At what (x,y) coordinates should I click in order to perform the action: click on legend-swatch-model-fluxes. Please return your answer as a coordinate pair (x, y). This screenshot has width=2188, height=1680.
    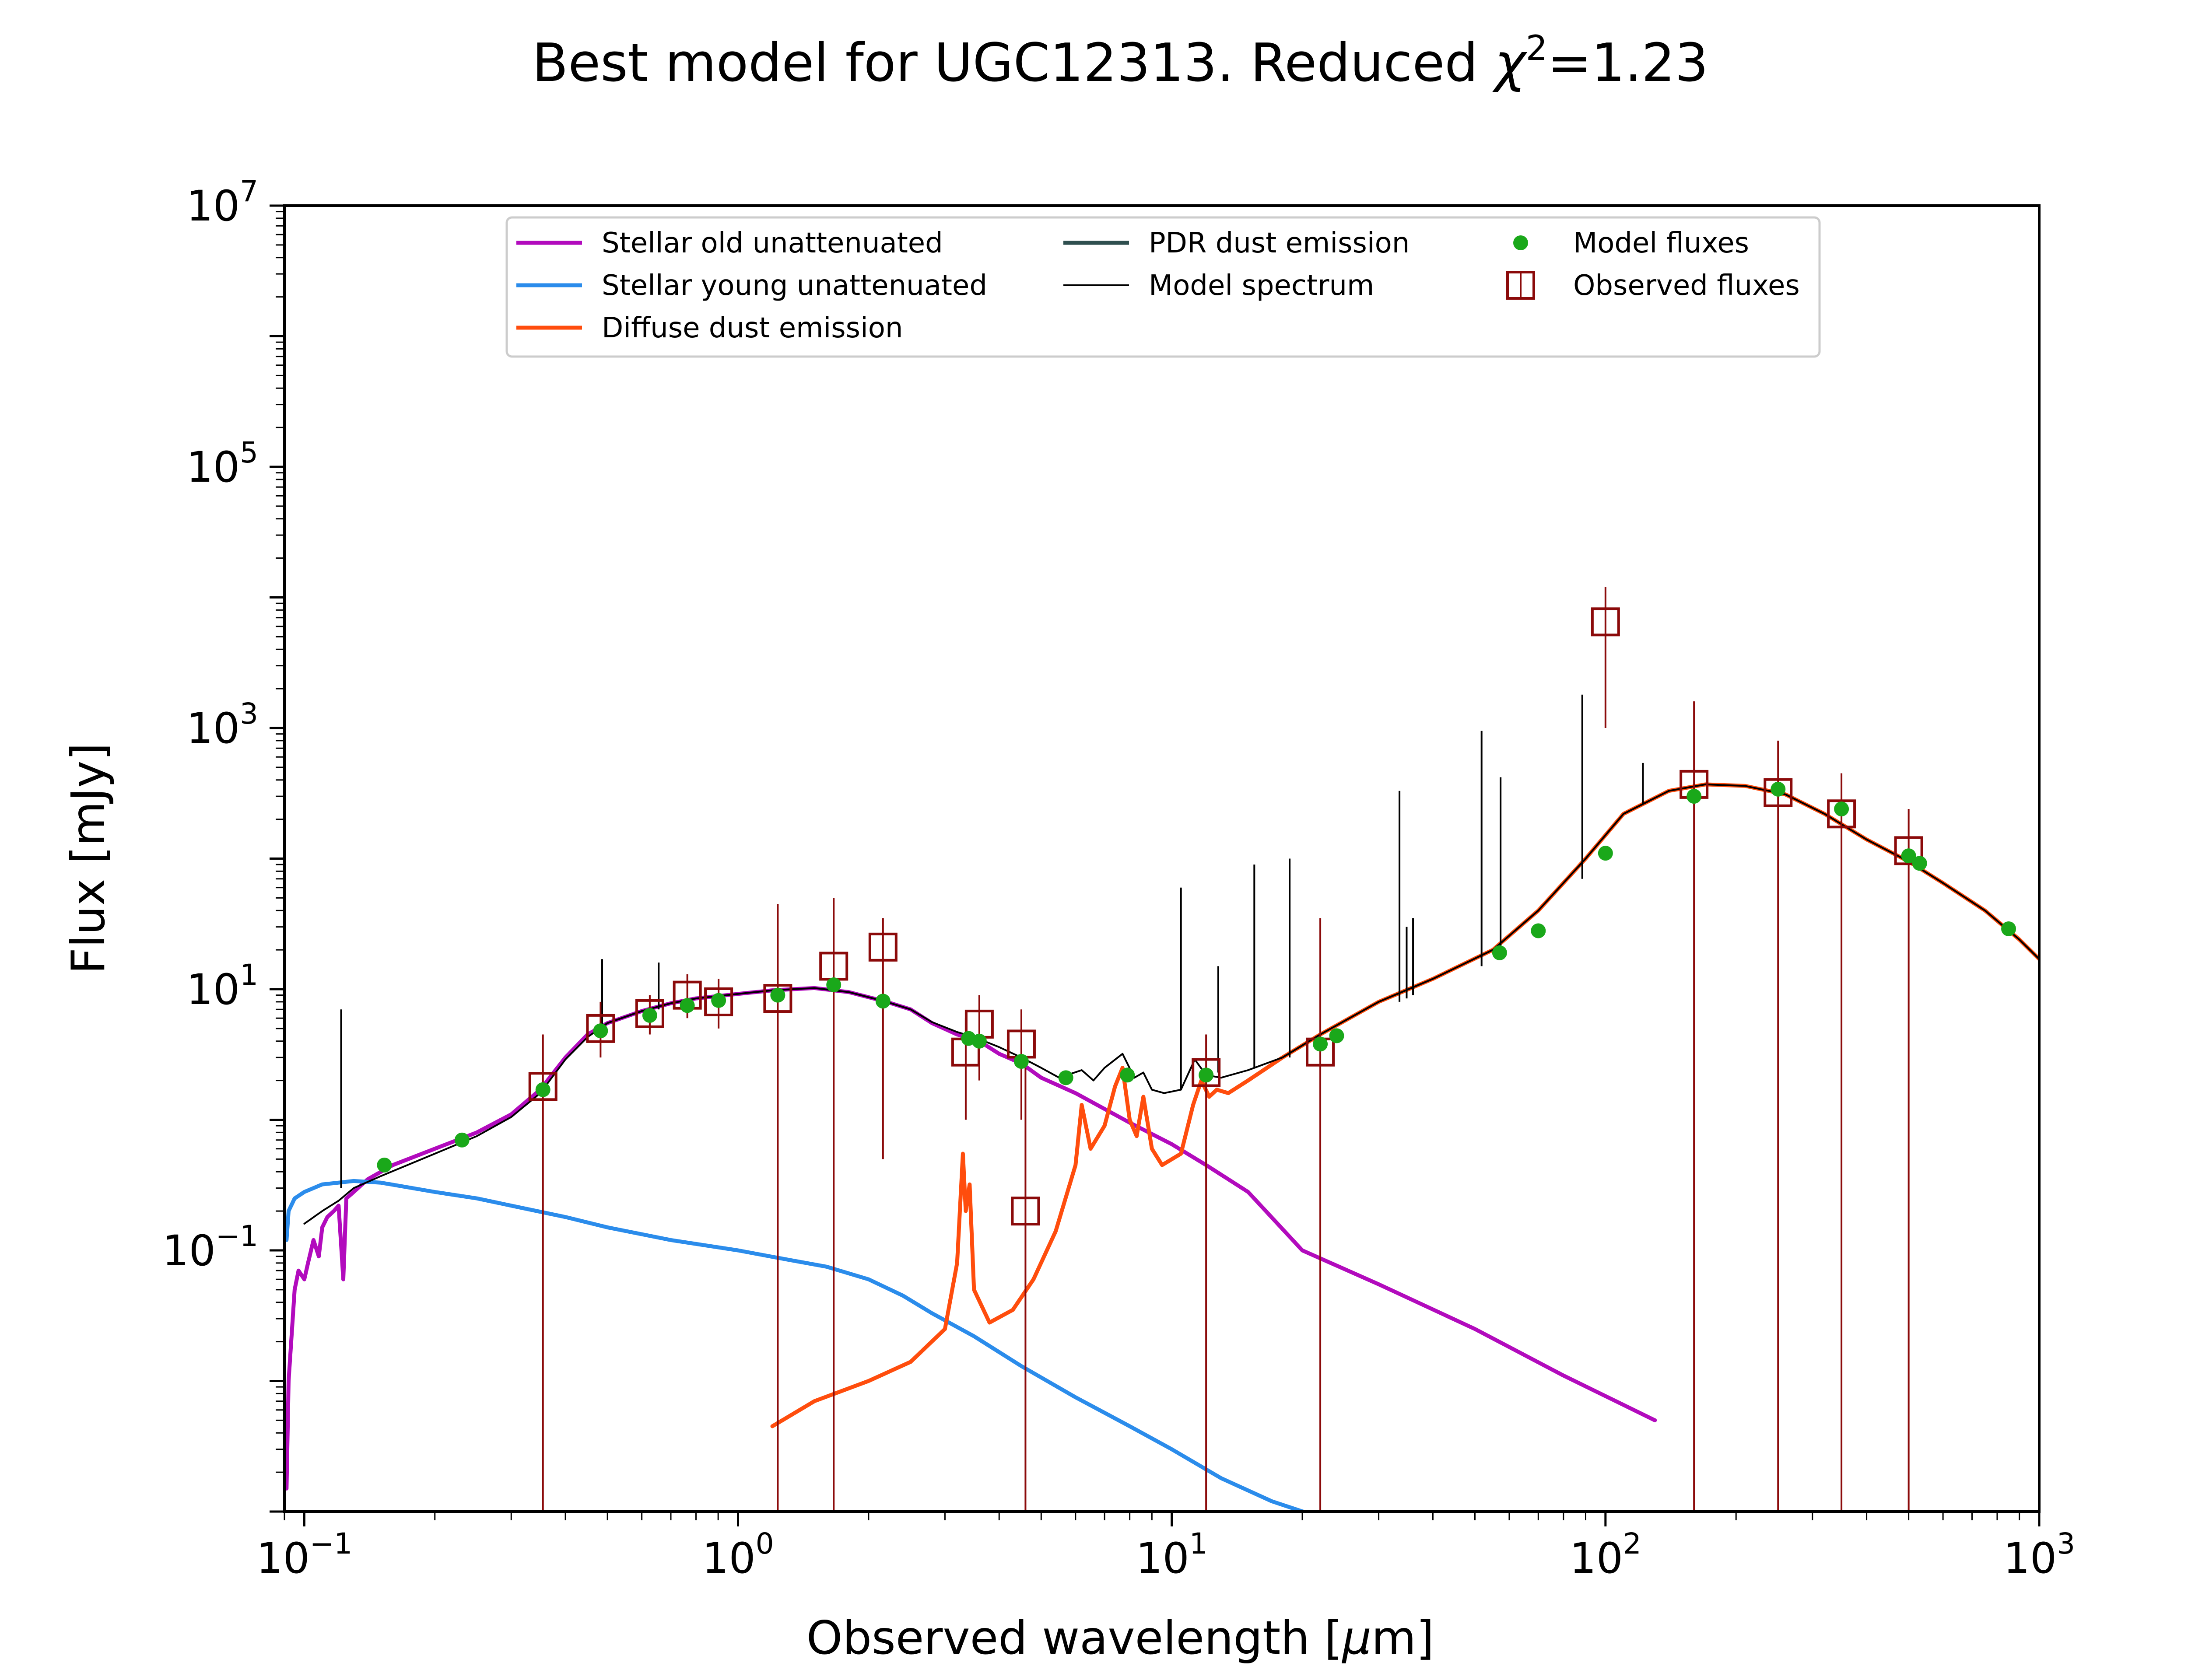
    Looking at the image, I should click on (1521, 242).